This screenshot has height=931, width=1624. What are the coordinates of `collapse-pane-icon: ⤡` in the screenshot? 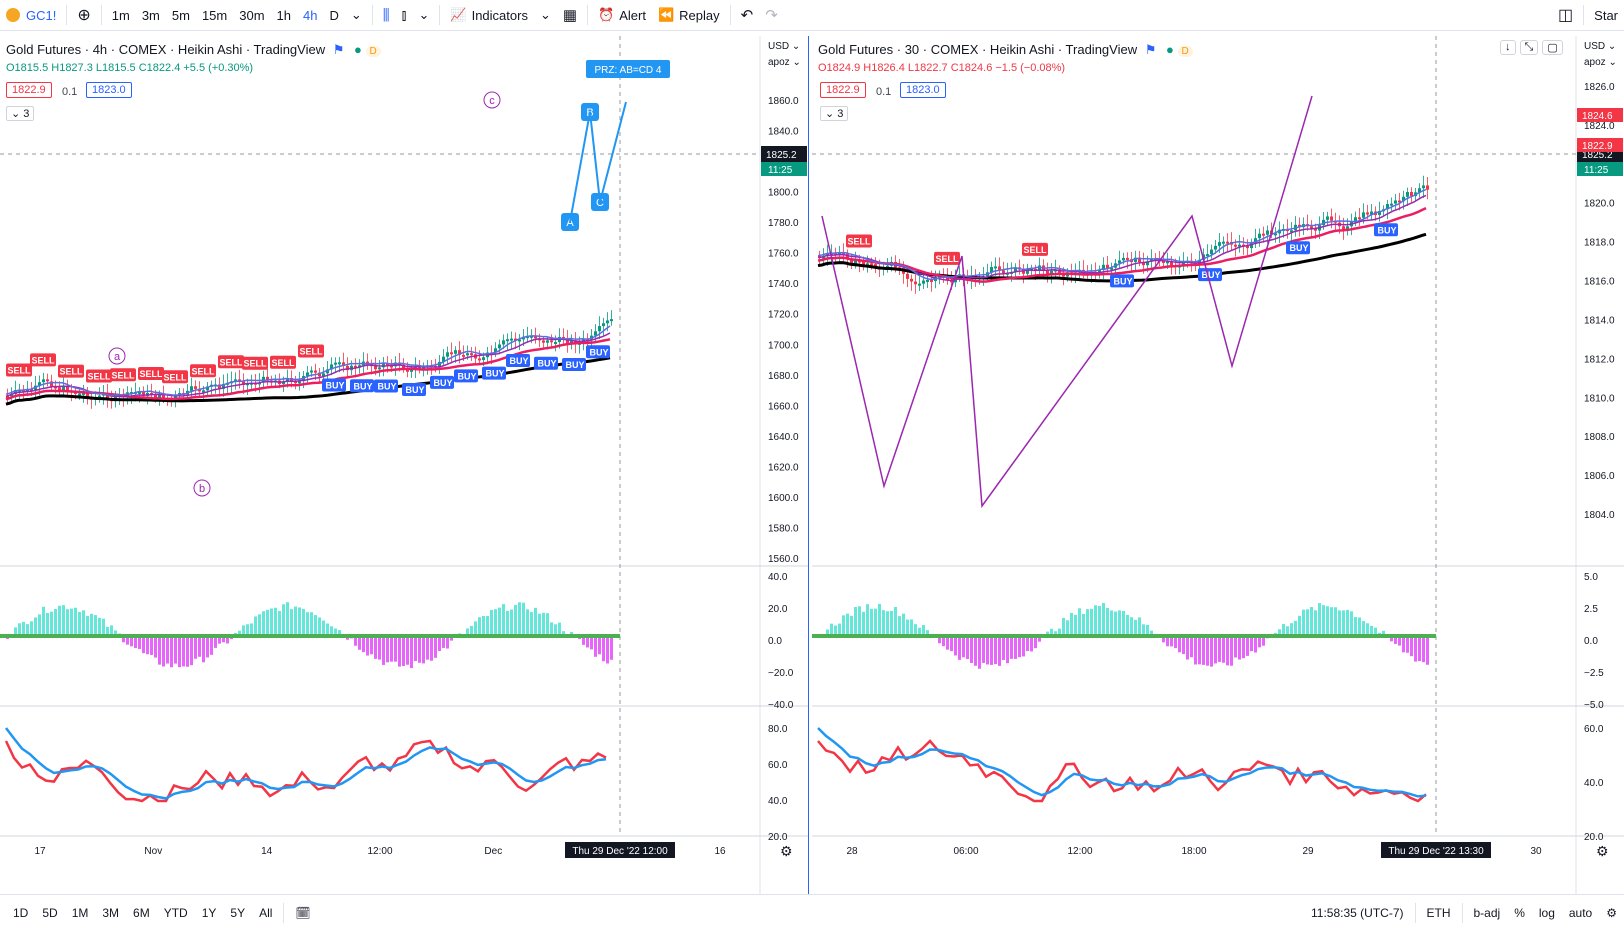 It's located at (1529, 47).